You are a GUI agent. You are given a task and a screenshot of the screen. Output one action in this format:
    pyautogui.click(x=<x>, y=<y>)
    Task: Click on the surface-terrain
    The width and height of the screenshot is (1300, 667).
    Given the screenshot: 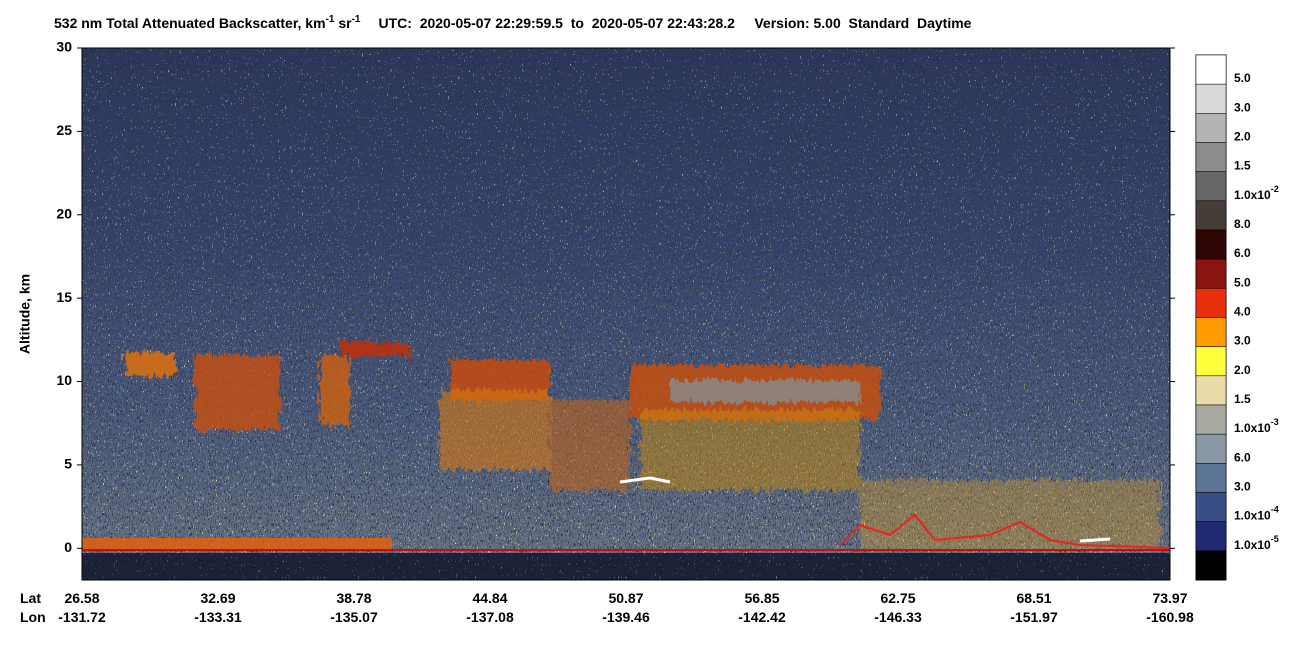 What is the action you would take?
    pyautogui.click(x=1005, y=531)
    